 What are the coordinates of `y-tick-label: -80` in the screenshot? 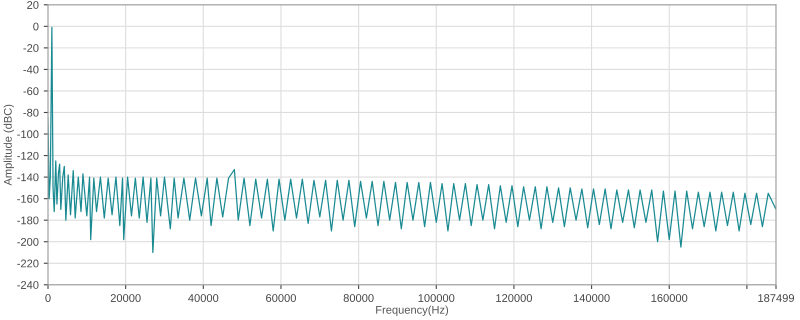 It's located at (31, 112).